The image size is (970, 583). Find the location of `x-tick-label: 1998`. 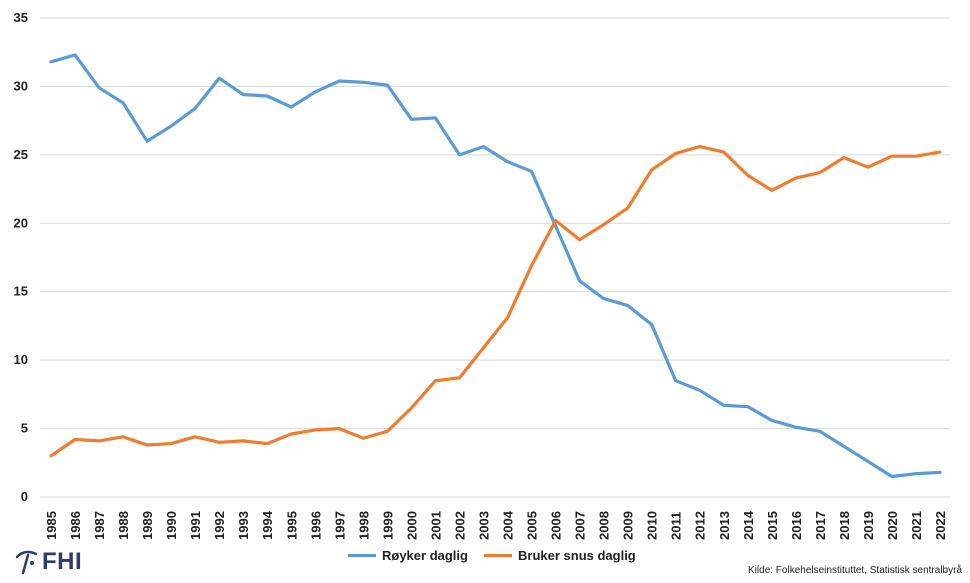

x-tick-label: 1998 is located at coordinates (363, 525).